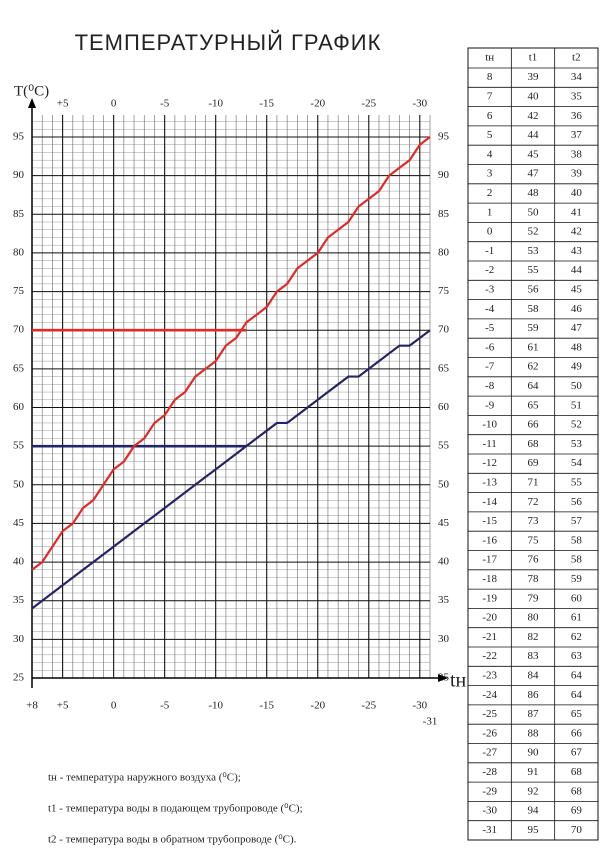 The image size is (600, 857). I want to click on table-cell: -11, so click(490, 444).